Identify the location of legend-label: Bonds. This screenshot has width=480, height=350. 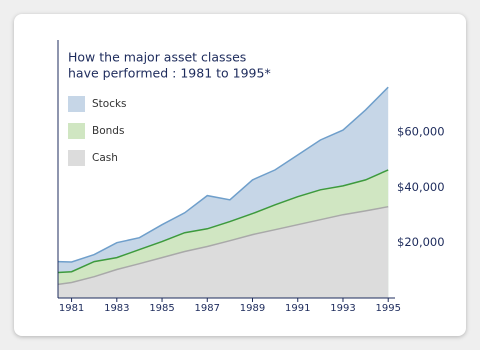
(108, 131).